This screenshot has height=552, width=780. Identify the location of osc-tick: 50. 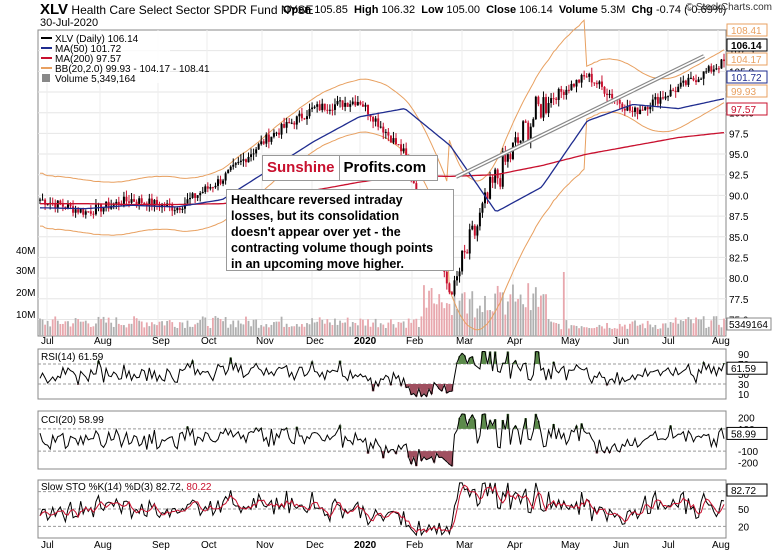
(744, 375).